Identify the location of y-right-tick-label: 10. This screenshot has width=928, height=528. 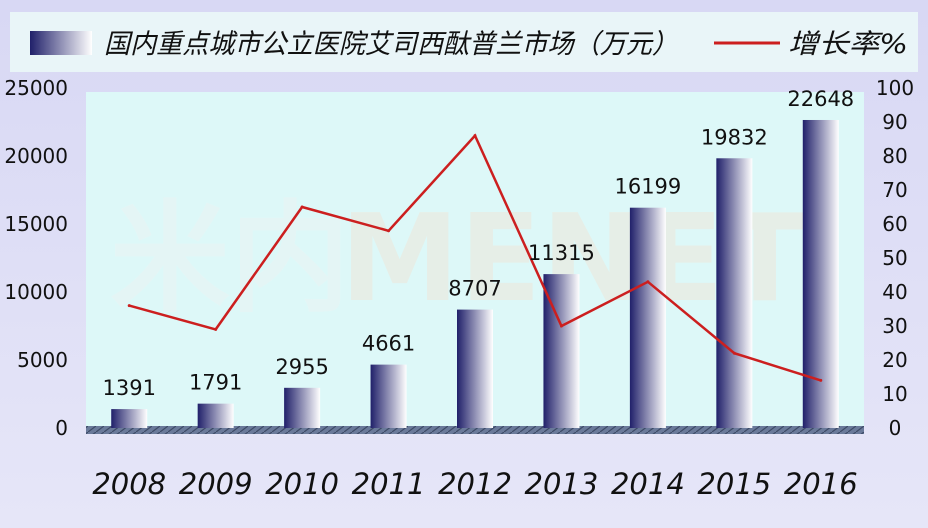
(894, 394).